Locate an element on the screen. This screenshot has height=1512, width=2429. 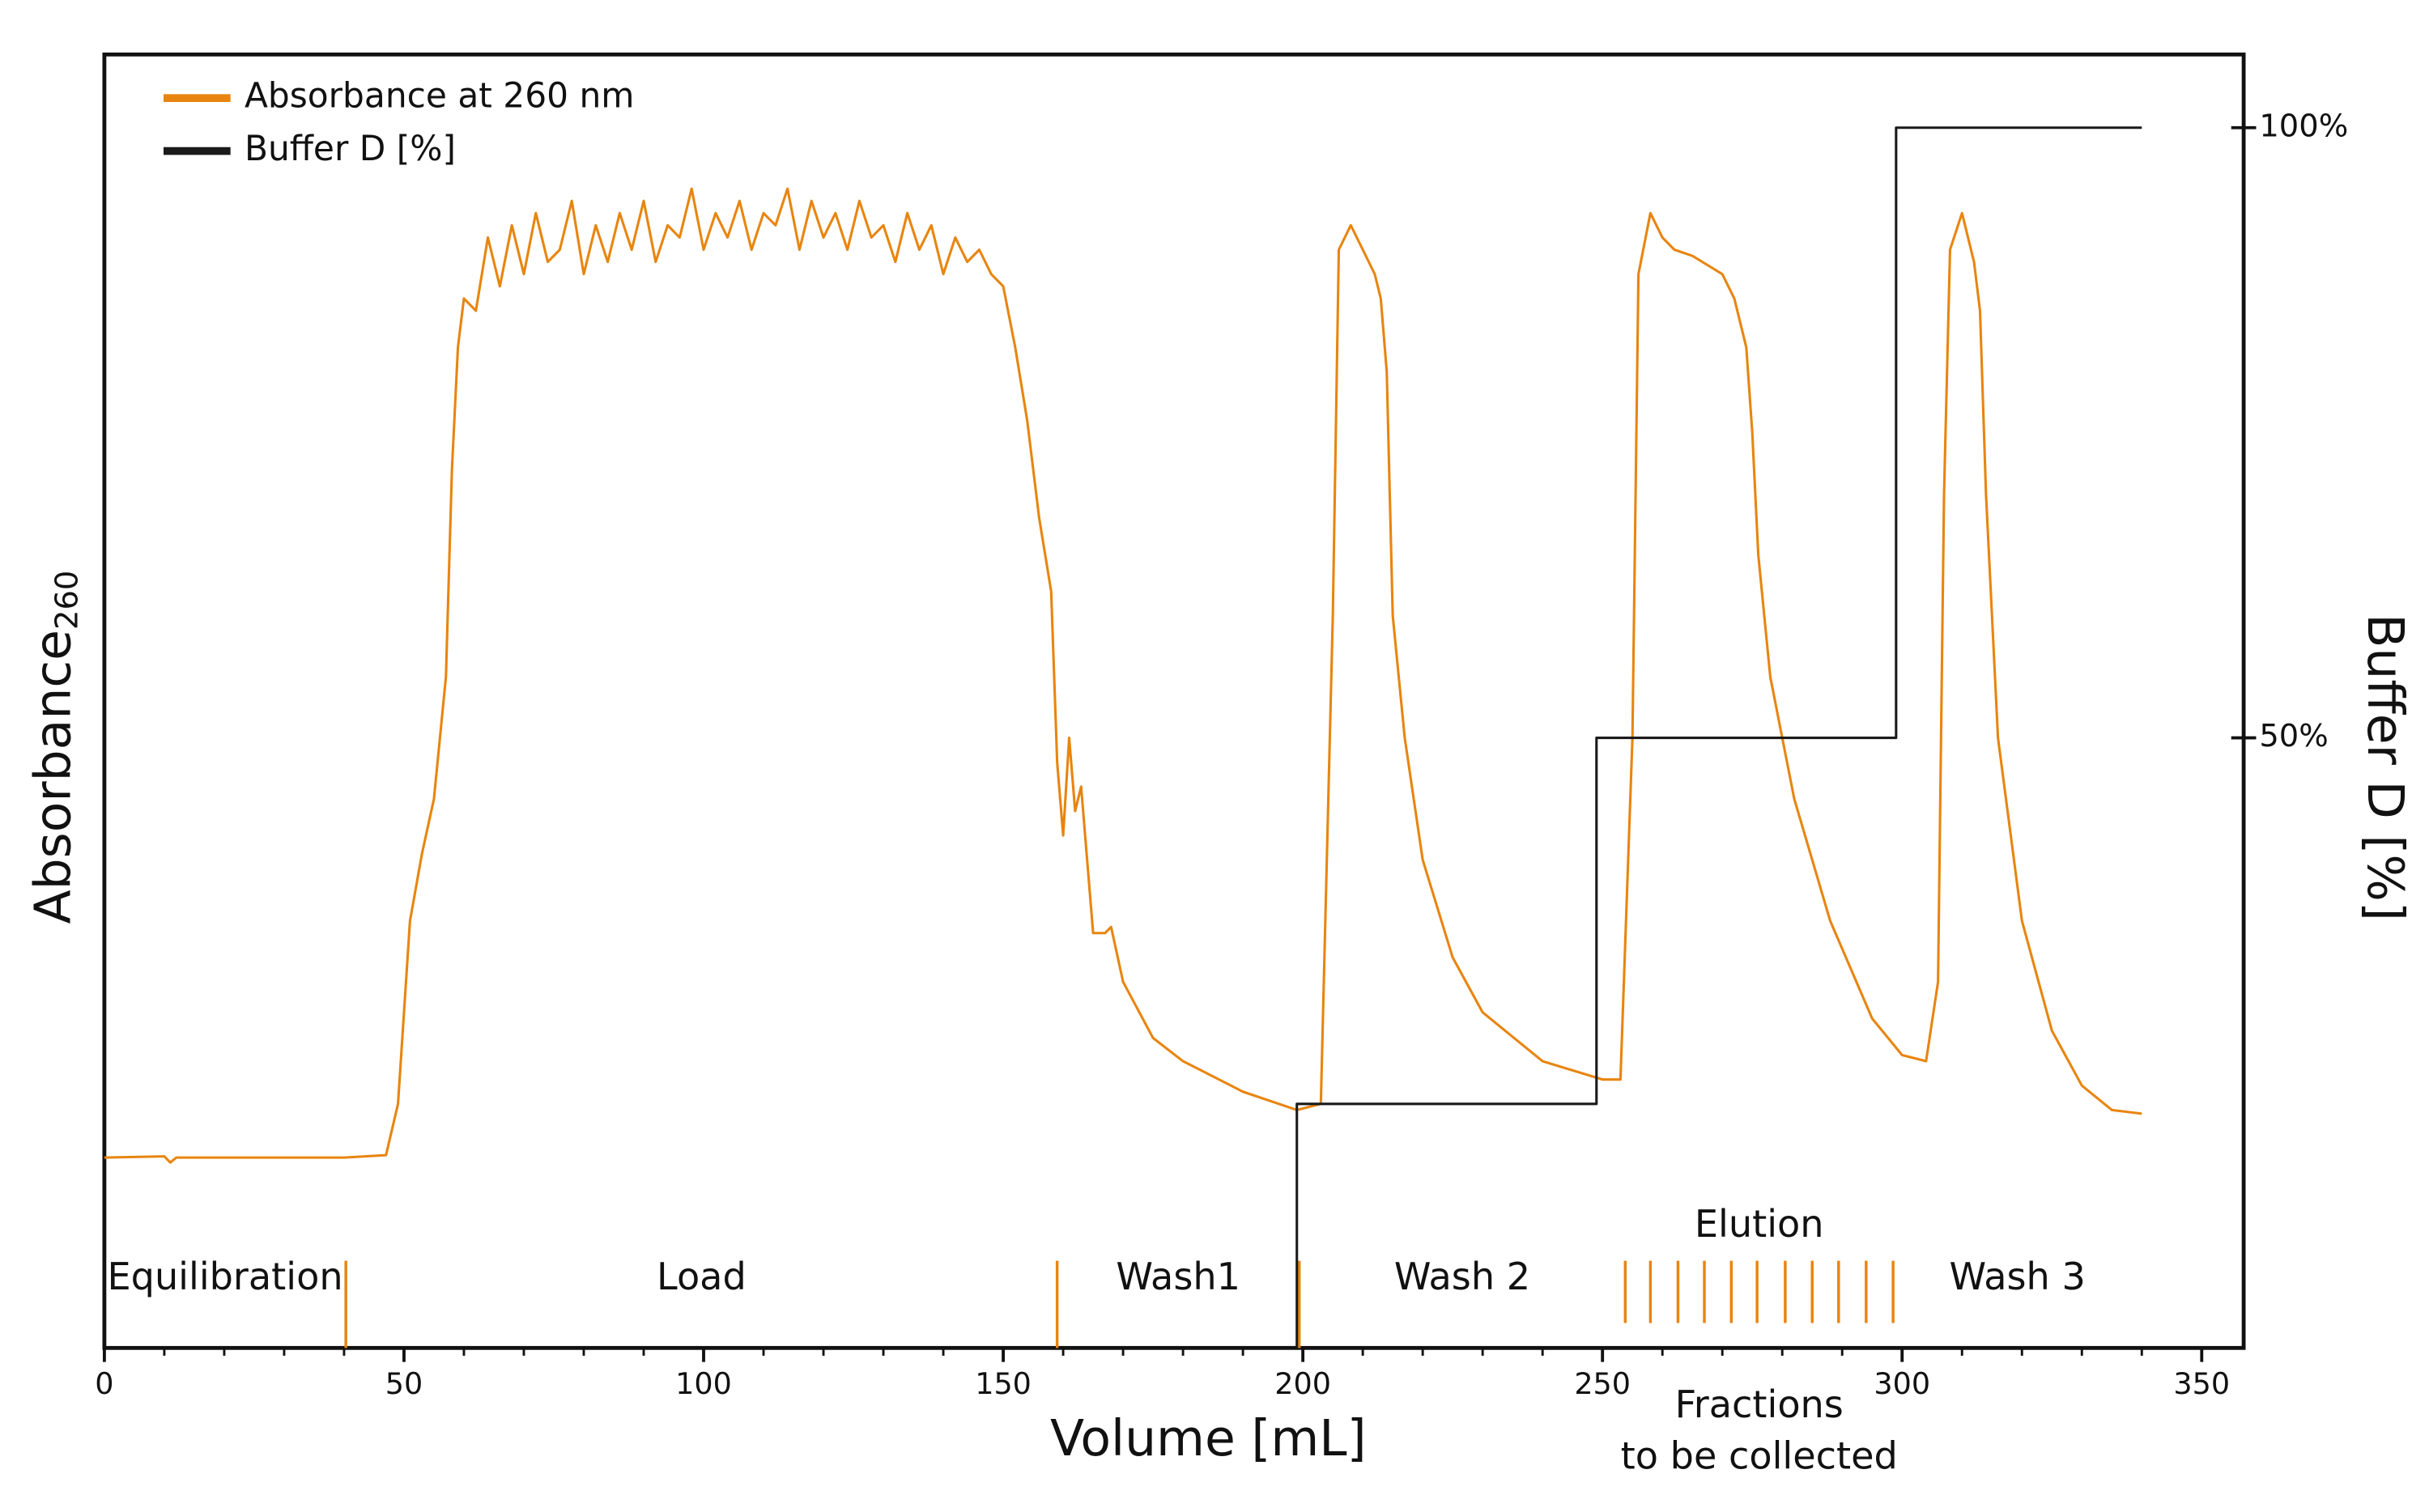
y-axis-label: Absorbance260 is located at coordinates (54, 747).